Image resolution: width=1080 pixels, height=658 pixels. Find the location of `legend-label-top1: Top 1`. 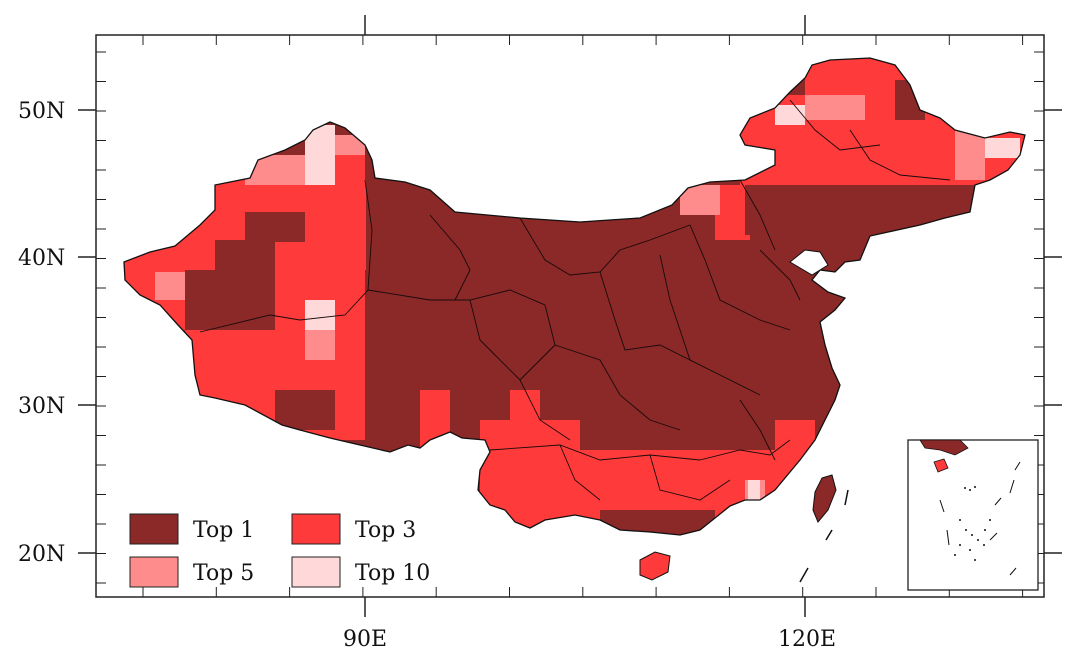

legend-label-top1: Top 1 is located at coordinates (223, 530).